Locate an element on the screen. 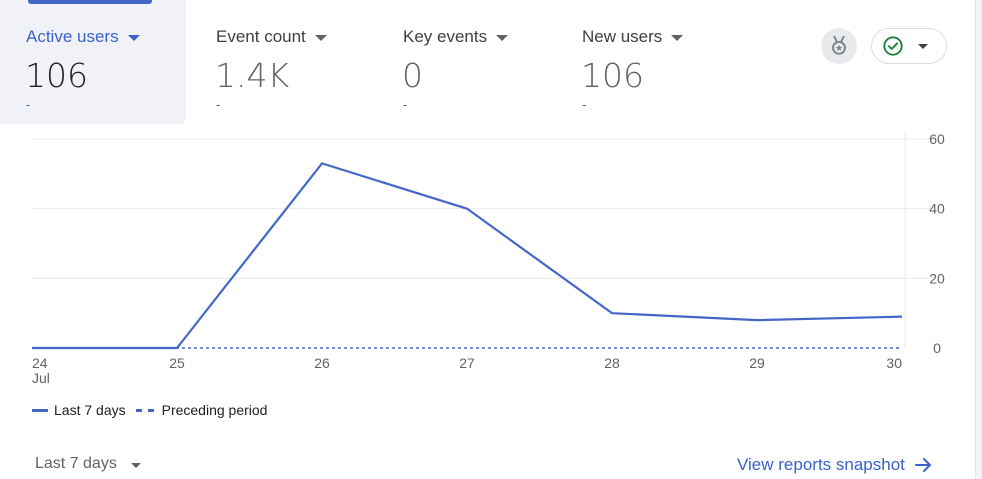  metric-label-text: New users is located at coordinates (622, 36).